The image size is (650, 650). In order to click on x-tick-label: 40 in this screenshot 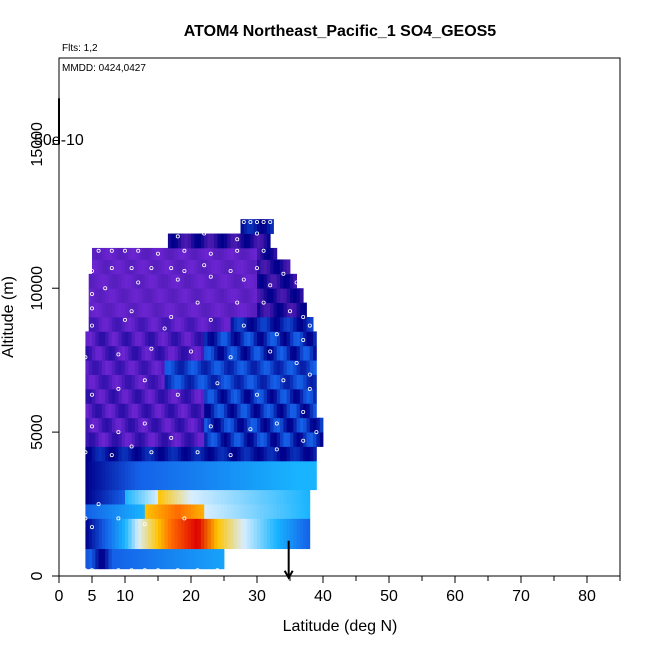, I will do `click(323, 596)`.